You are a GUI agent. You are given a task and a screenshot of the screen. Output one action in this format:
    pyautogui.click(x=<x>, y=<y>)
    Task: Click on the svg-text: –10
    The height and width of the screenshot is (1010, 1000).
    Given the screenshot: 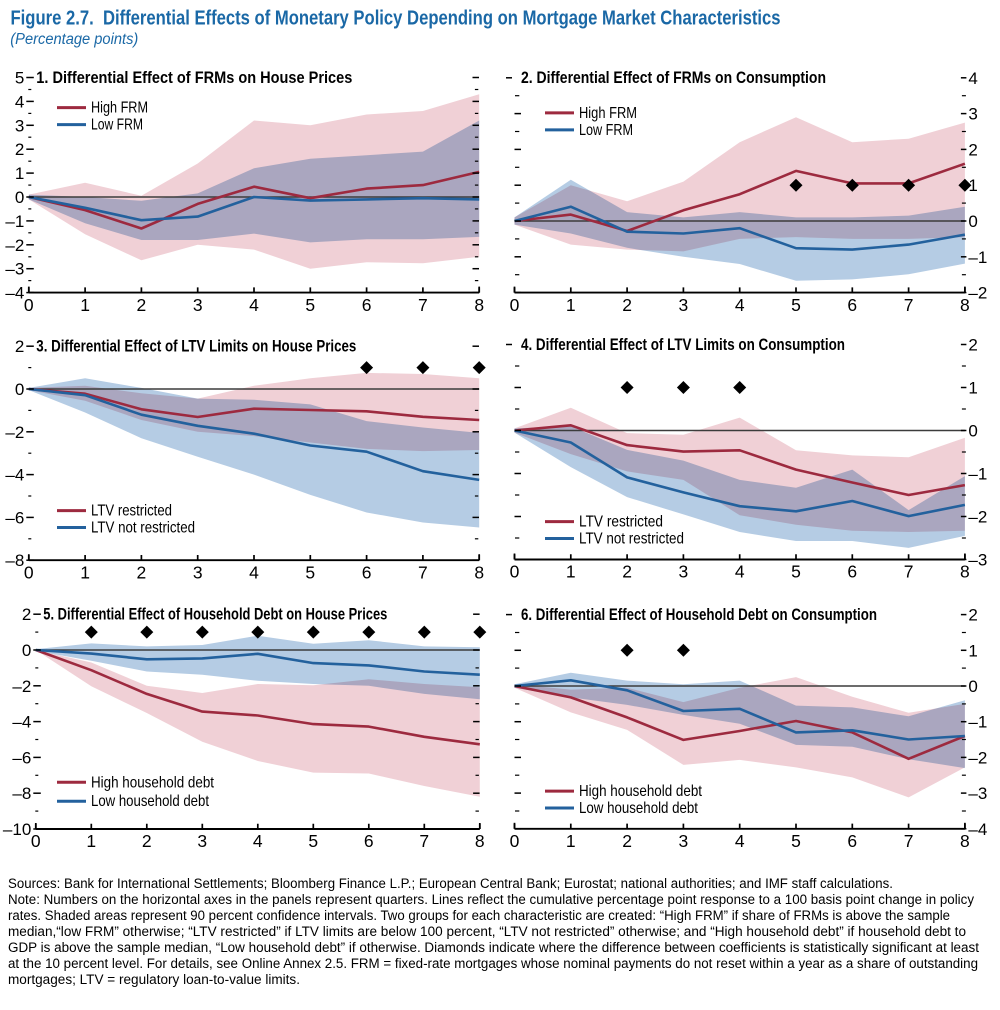 What is the action you would take?
    pyautogui.click(x=17, y=829)
    